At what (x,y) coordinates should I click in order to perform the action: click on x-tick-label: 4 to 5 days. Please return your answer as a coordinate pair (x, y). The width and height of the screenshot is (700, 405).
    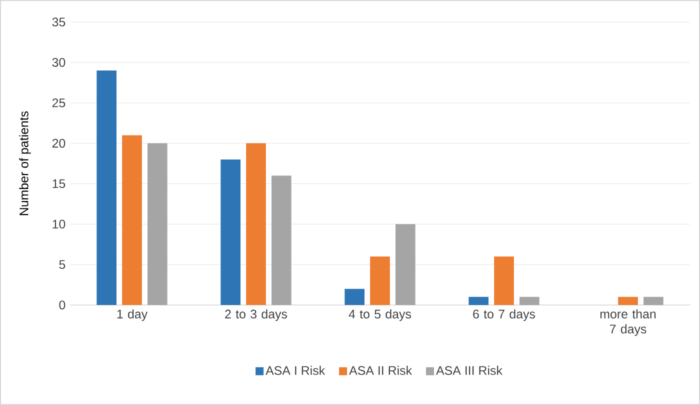
    Looking at the image, I should click on (380, 315).